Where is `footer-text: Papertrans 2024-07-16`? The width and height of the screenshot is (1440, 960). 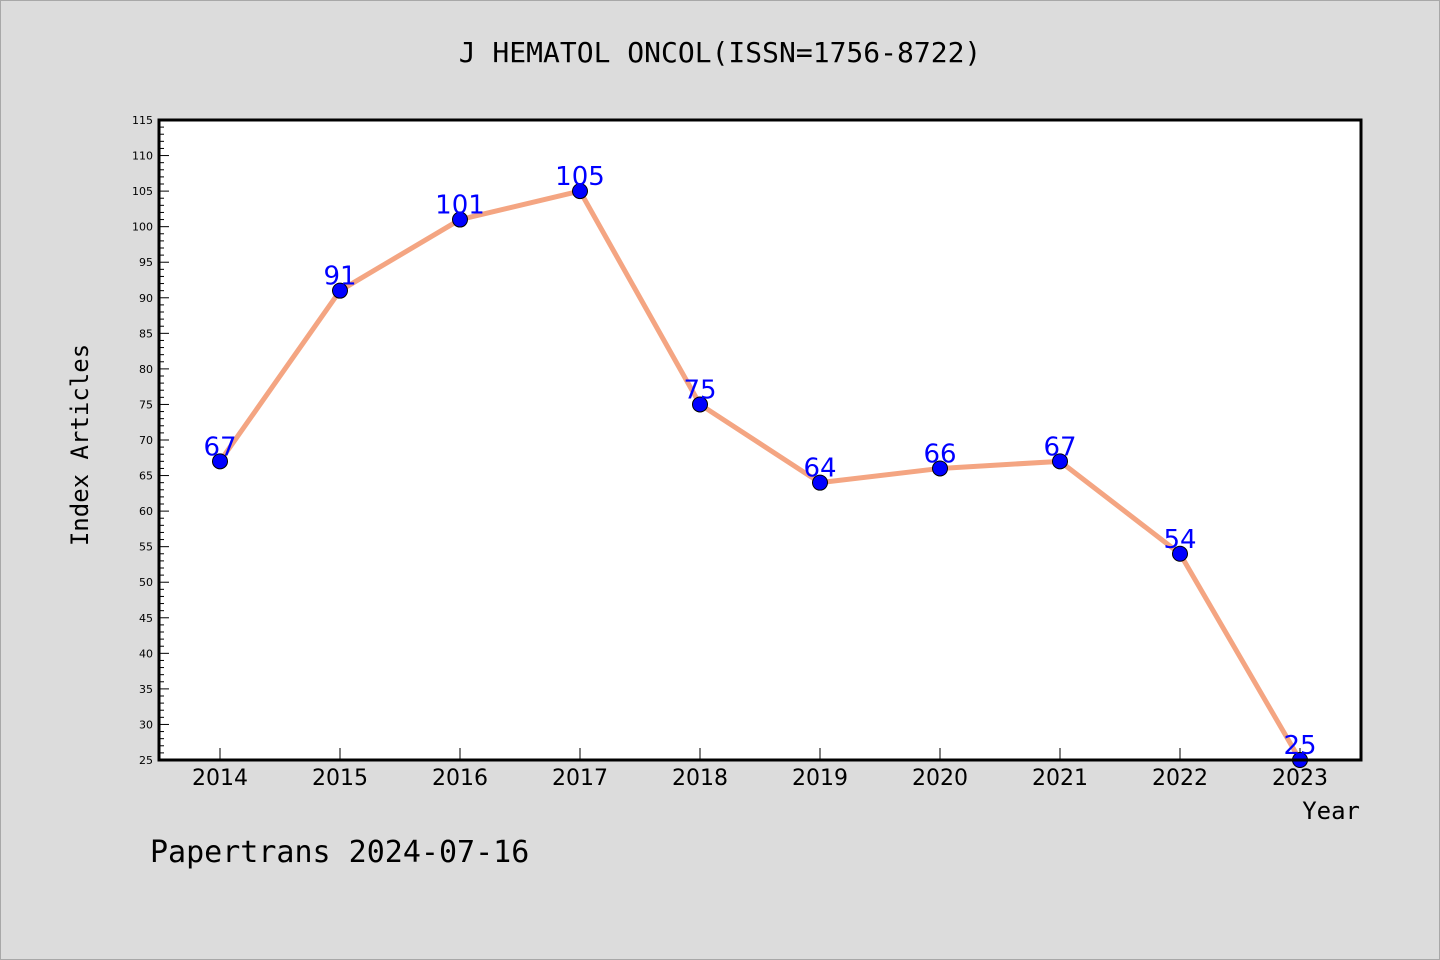
footer-text: Papertrans 2024-07-16 is located at coordinates (340, 852).